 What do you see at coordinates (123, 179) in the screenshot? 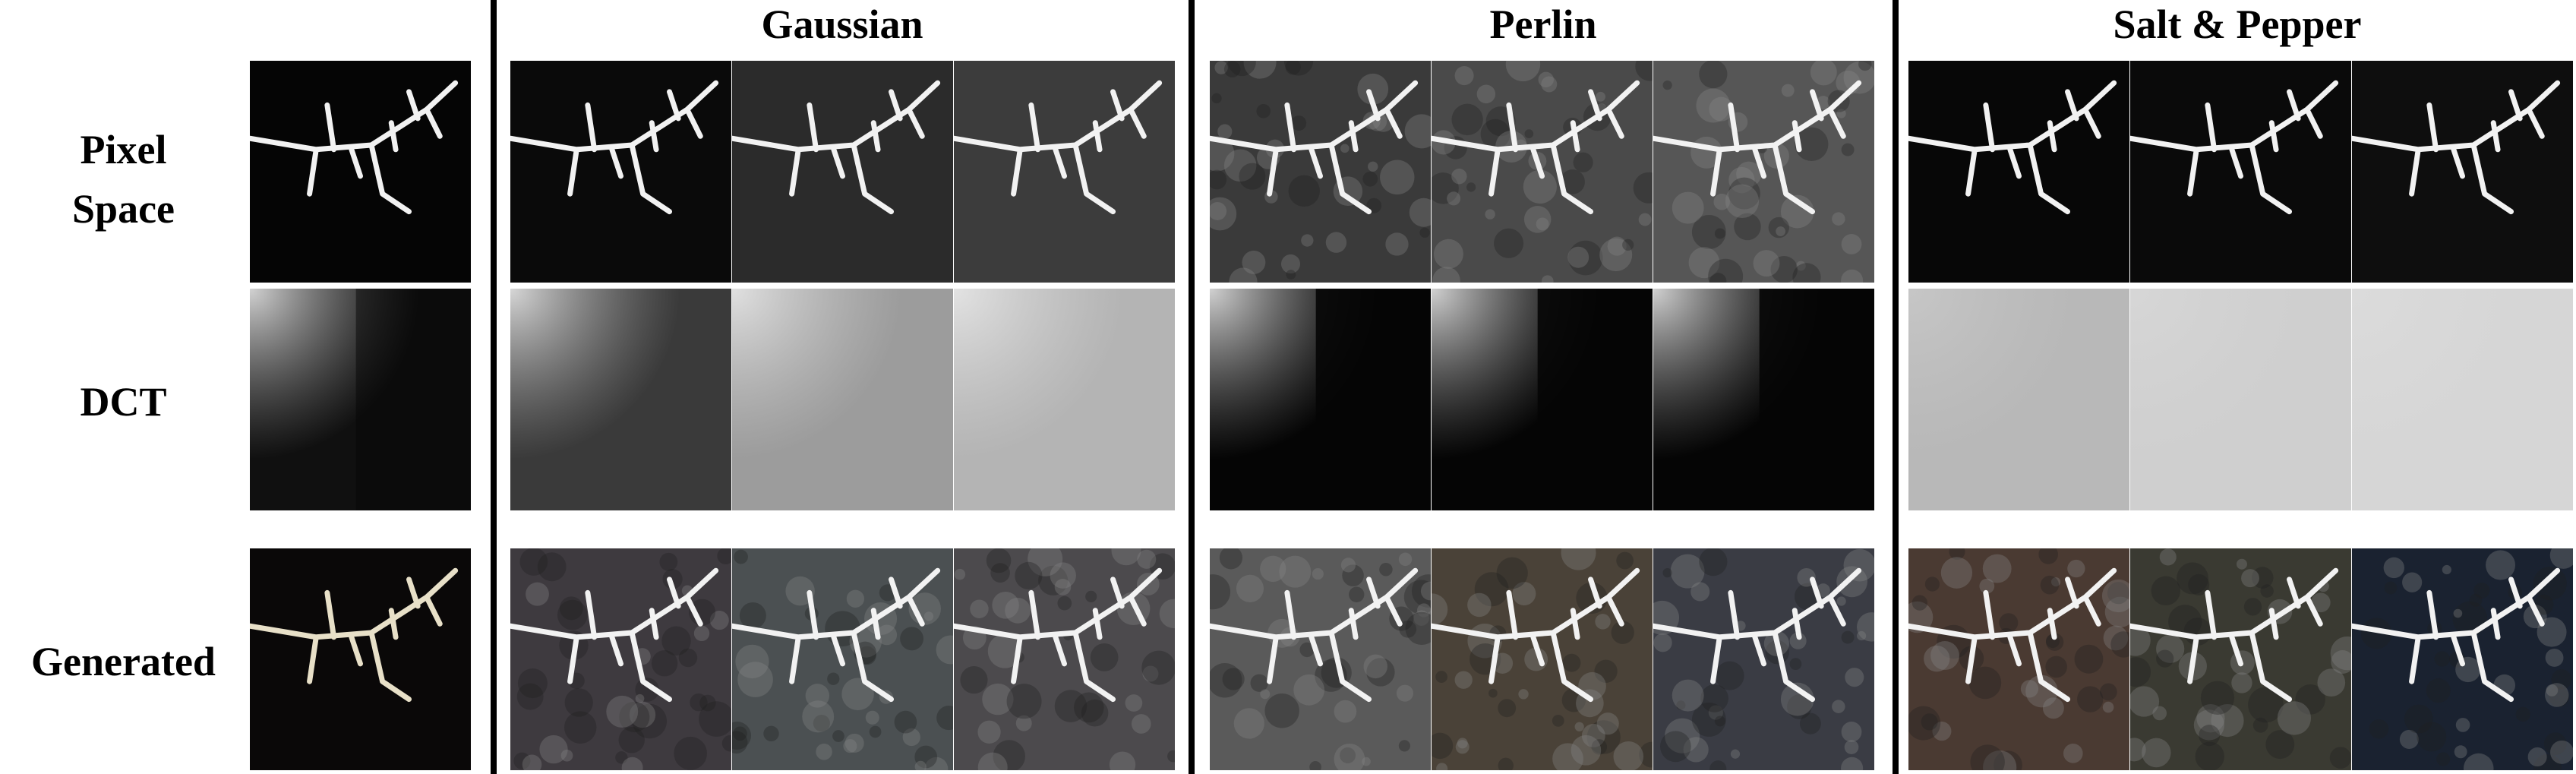
I see `row-label-pixel-space: Pixel Space` at bounding box center [123, 179].